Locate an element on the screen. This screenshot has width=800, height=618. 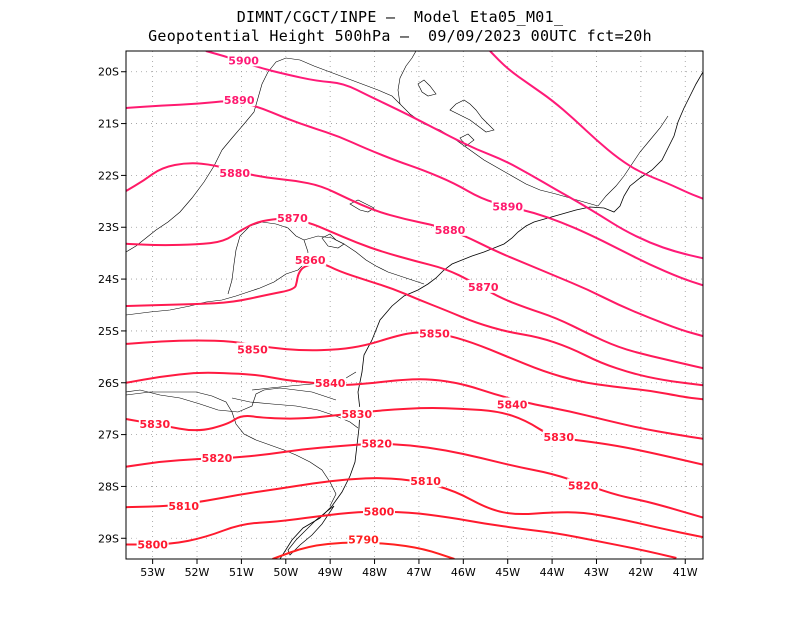
x-tick-label: 45W is located at coordinates (507, 572).